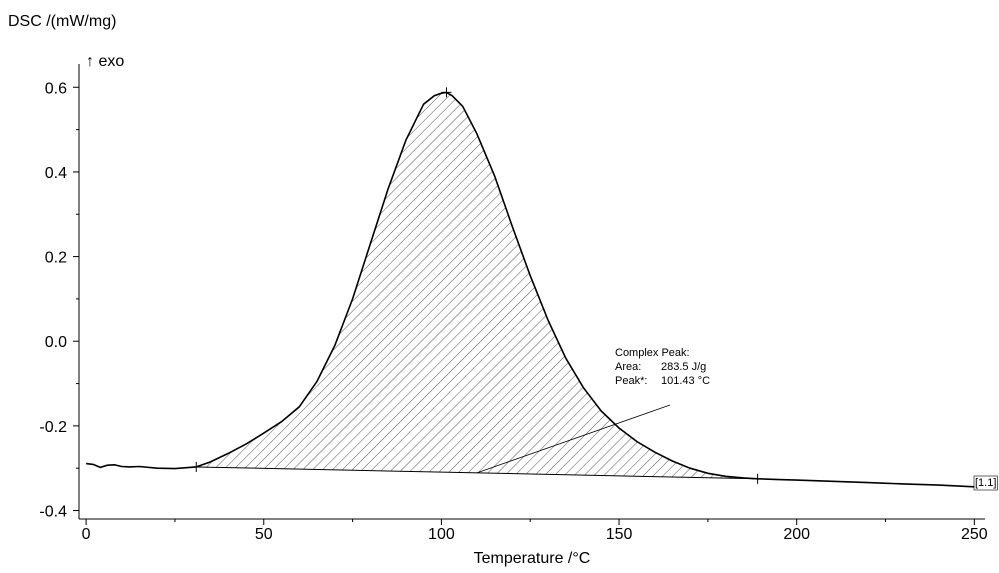 The width and height of the screenshot is (999, 573). What do you see at coordinates (56, 88) in the screenshot?
I see `y-tick-label: 0.6` at bounding box center [56, 88].